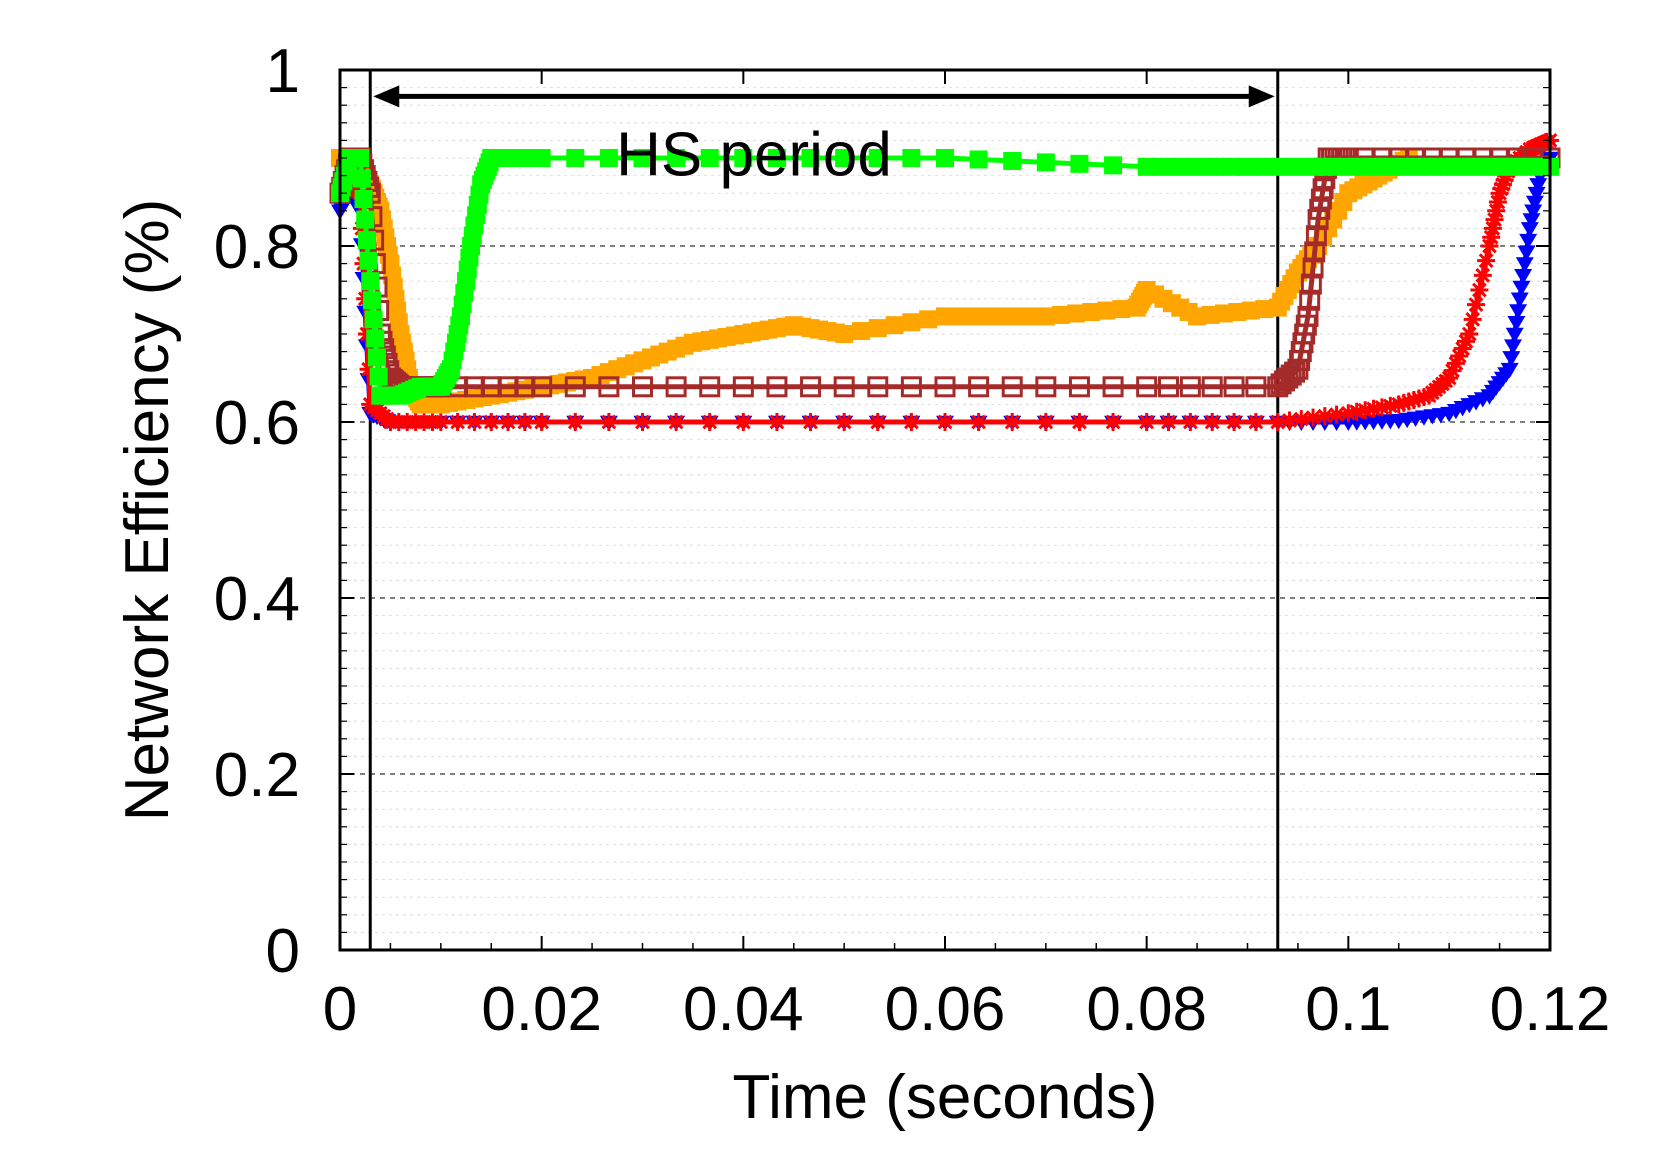 The height and width of the screenshot is (1163, 1661). What do you see at coordinates (386, 96) in the screenshot?
I see `hs-period-arrowhead-left` at bounding box center [386, 96].